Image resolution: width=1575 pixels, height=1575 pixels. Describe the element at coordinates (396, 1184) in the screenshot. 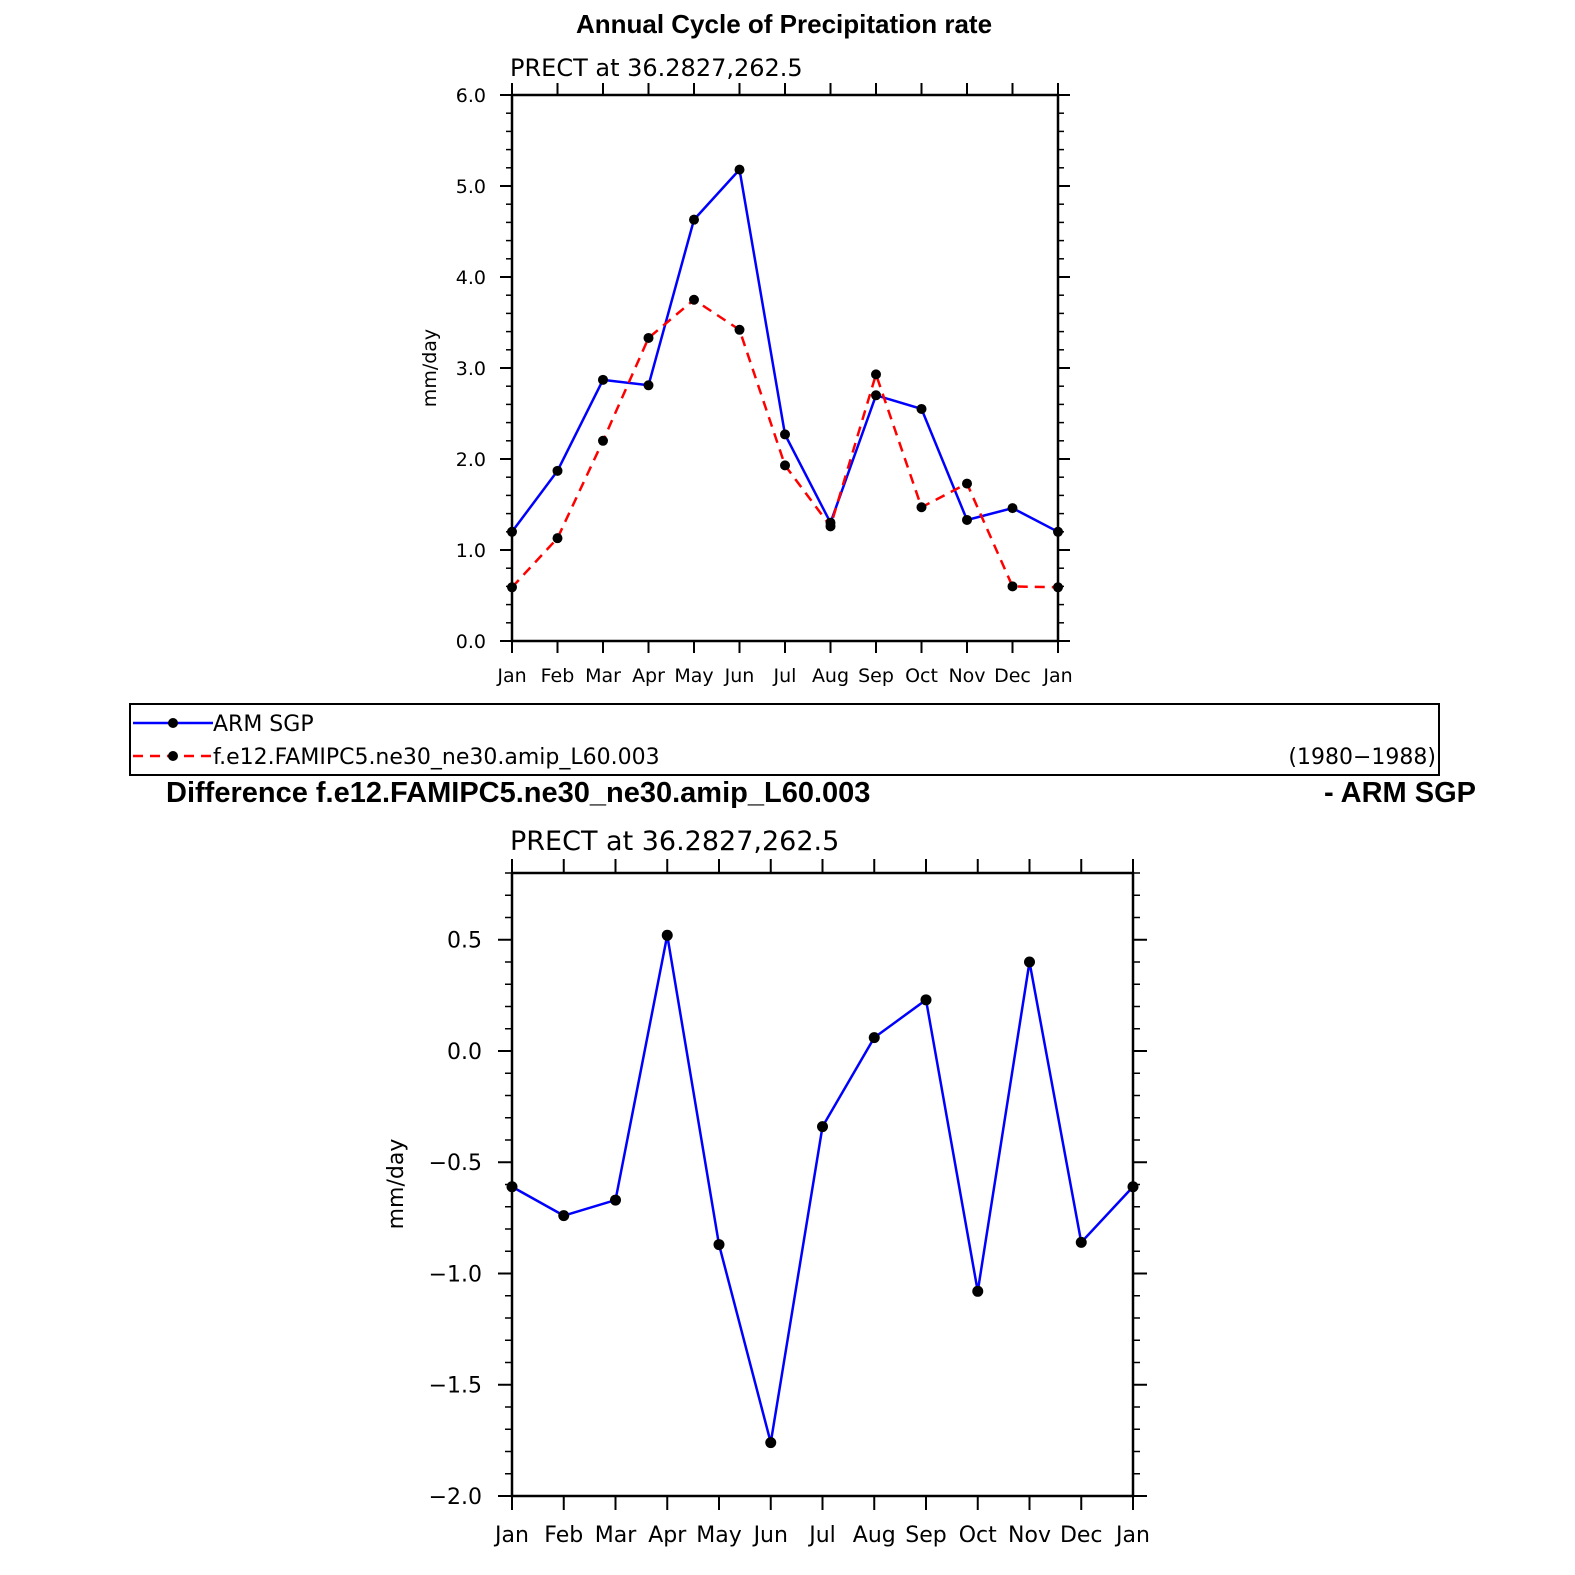

I see `chart2-ylabel: mm/day` at that location.